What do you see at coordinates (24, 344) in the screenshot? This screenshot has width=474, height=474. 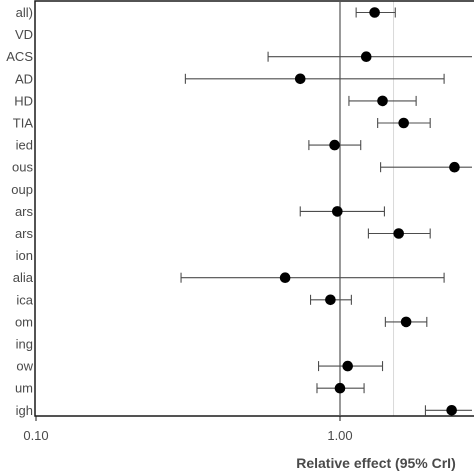 I see `row-label: ing` at bounding box center [24, 344].